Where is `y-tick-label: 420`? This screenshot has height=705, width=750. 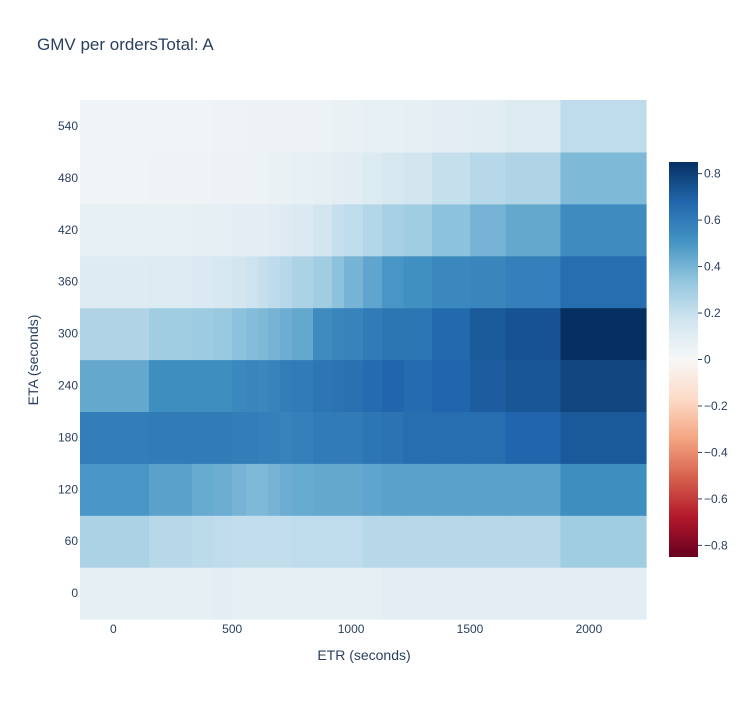 y-tick-label: 420 is located at coordinates (68, 230).